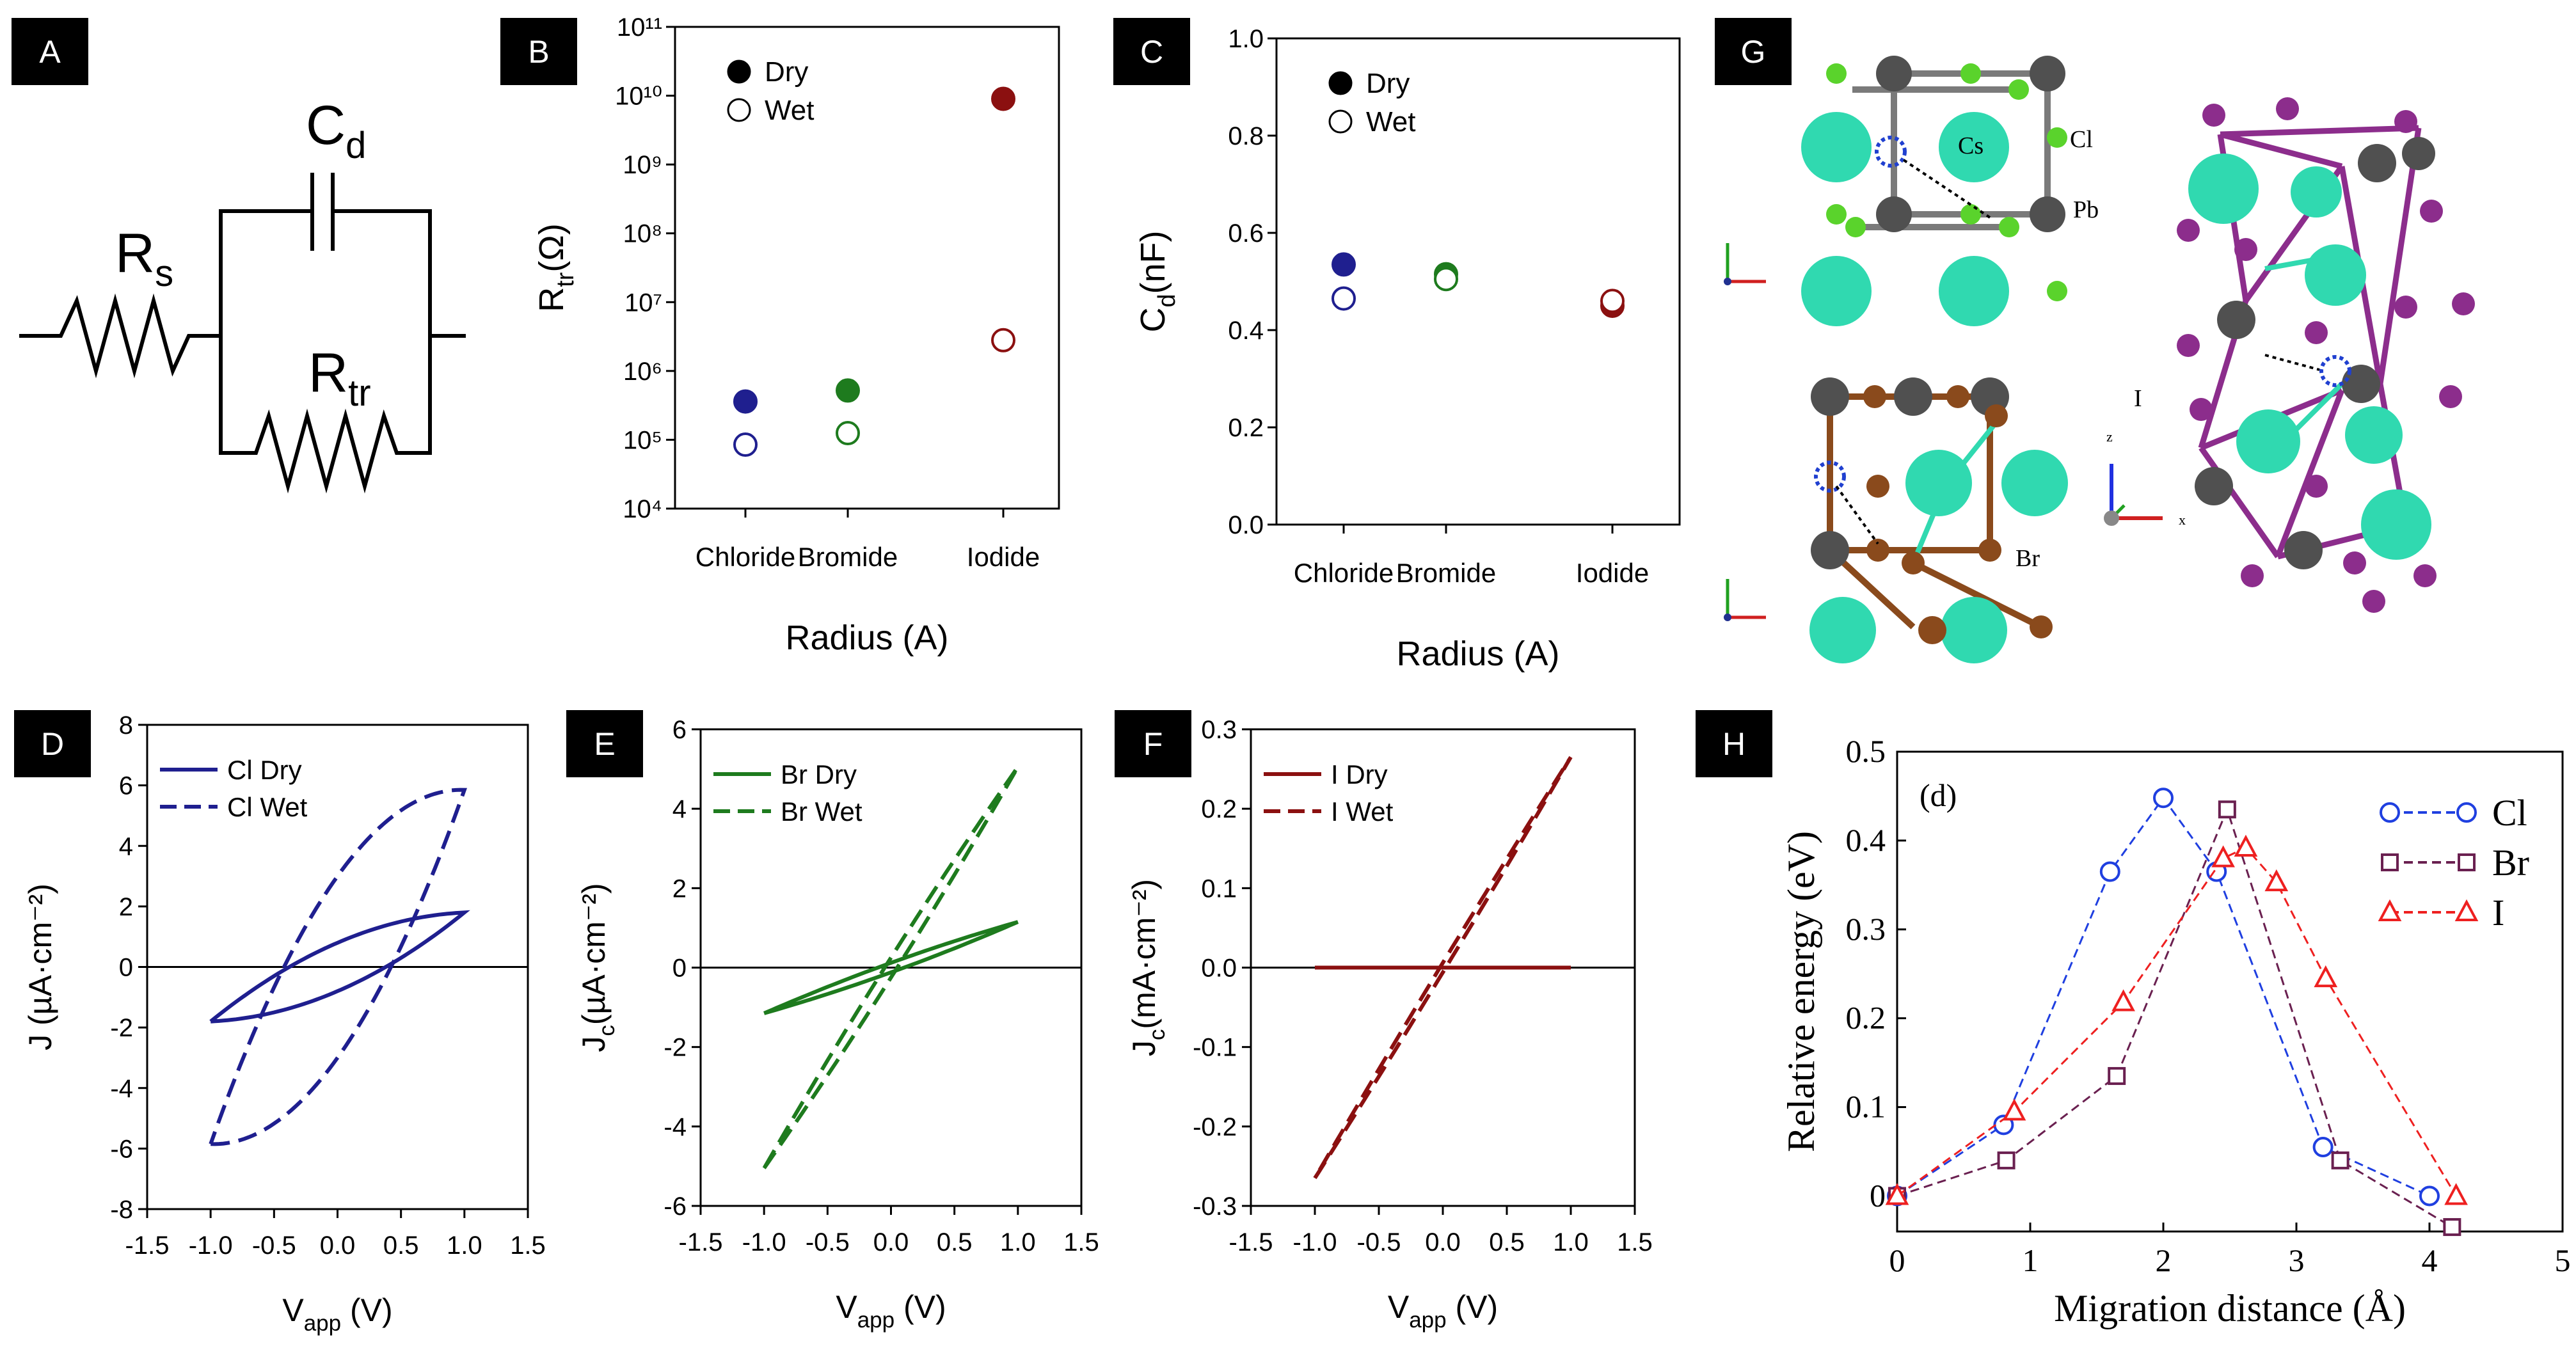  I want to click on atom-label-i: I, so click(2138, 398).